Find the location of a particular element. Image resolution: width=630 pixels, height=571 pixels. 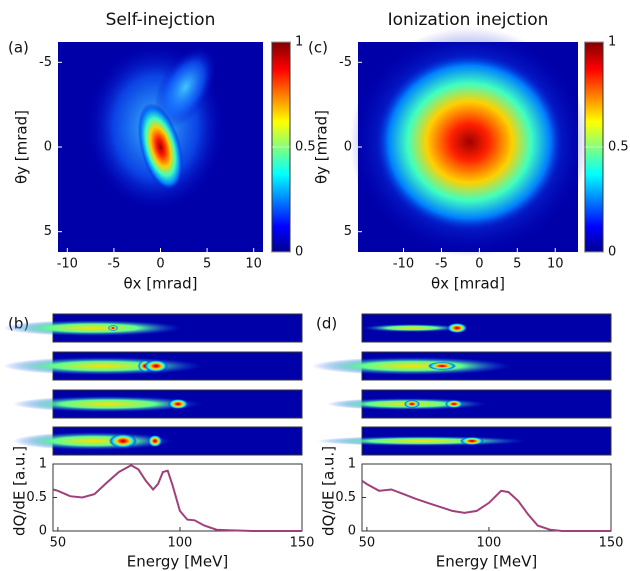

panel-label: (a) is located at coordinates (18, 48).